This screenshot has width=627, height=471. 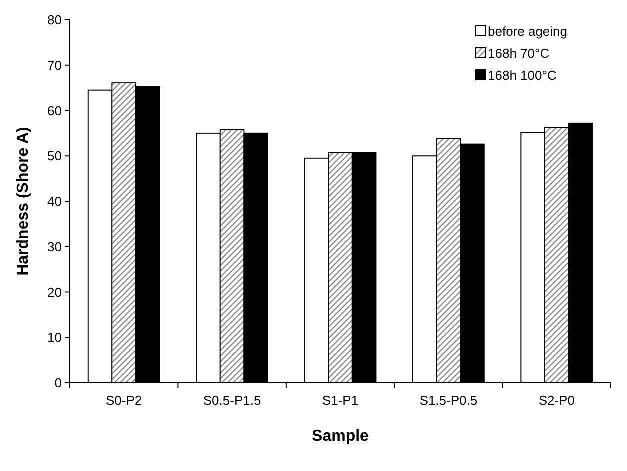 I want to click on x-axis-title: Sample, so click(x=341, y=436).